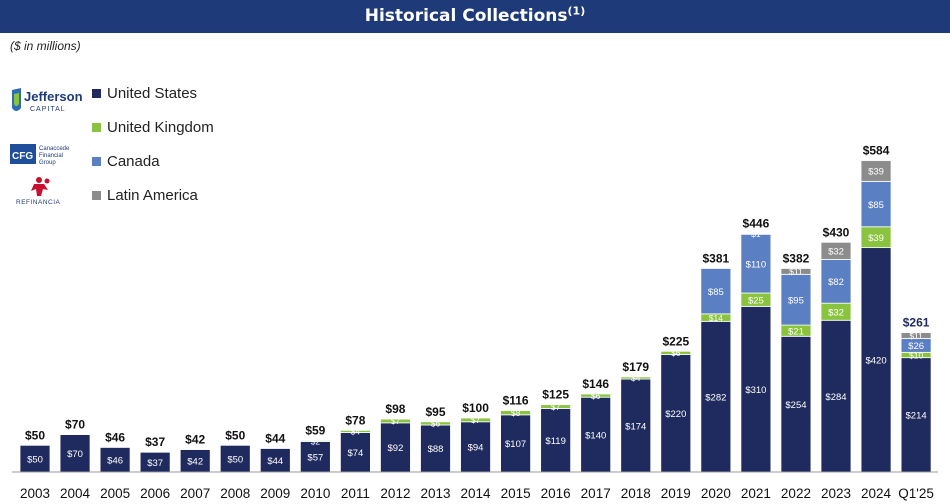  Describe the element at coordinates (53, 96) in the screenshot. I see `jefferson-logo-name: Jefferson` at that location.